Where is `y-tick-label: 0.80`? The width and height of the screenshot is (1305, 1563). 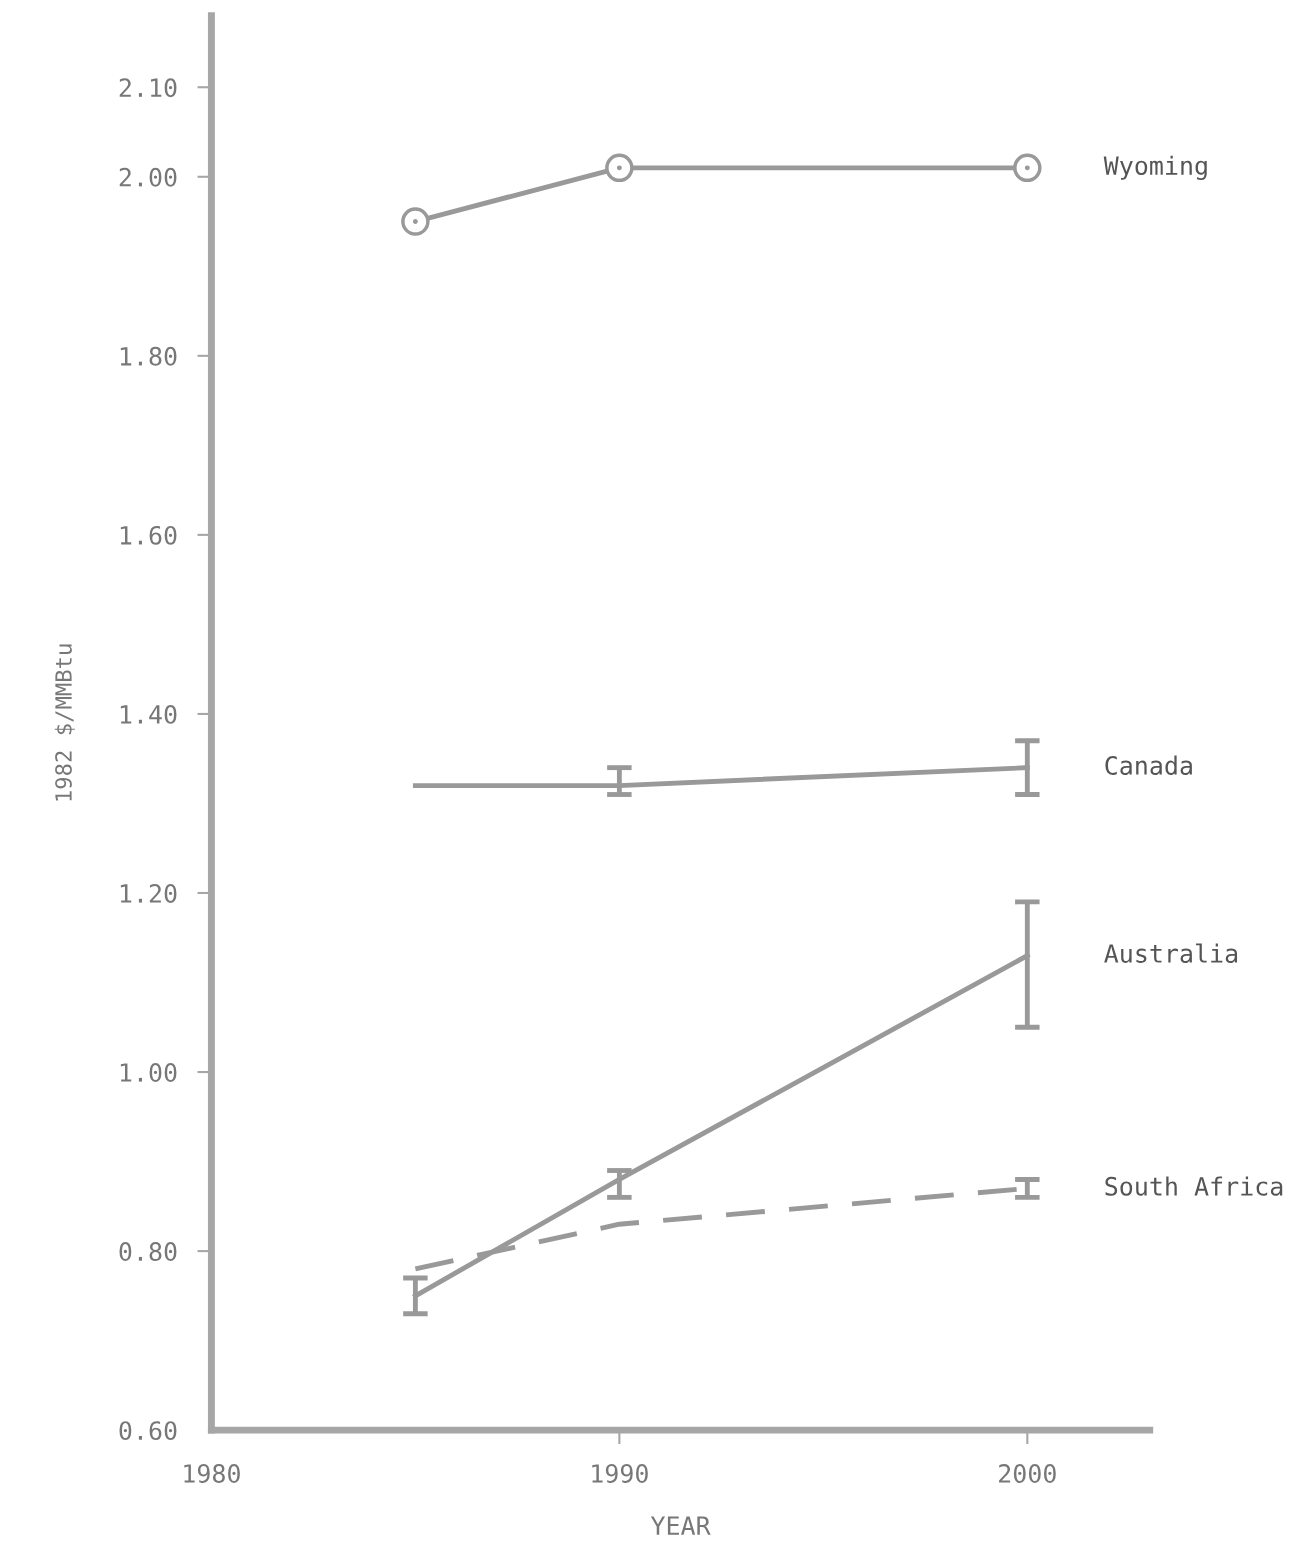 y-tick-label: 0.80 is located at coordinates (148, 1252).